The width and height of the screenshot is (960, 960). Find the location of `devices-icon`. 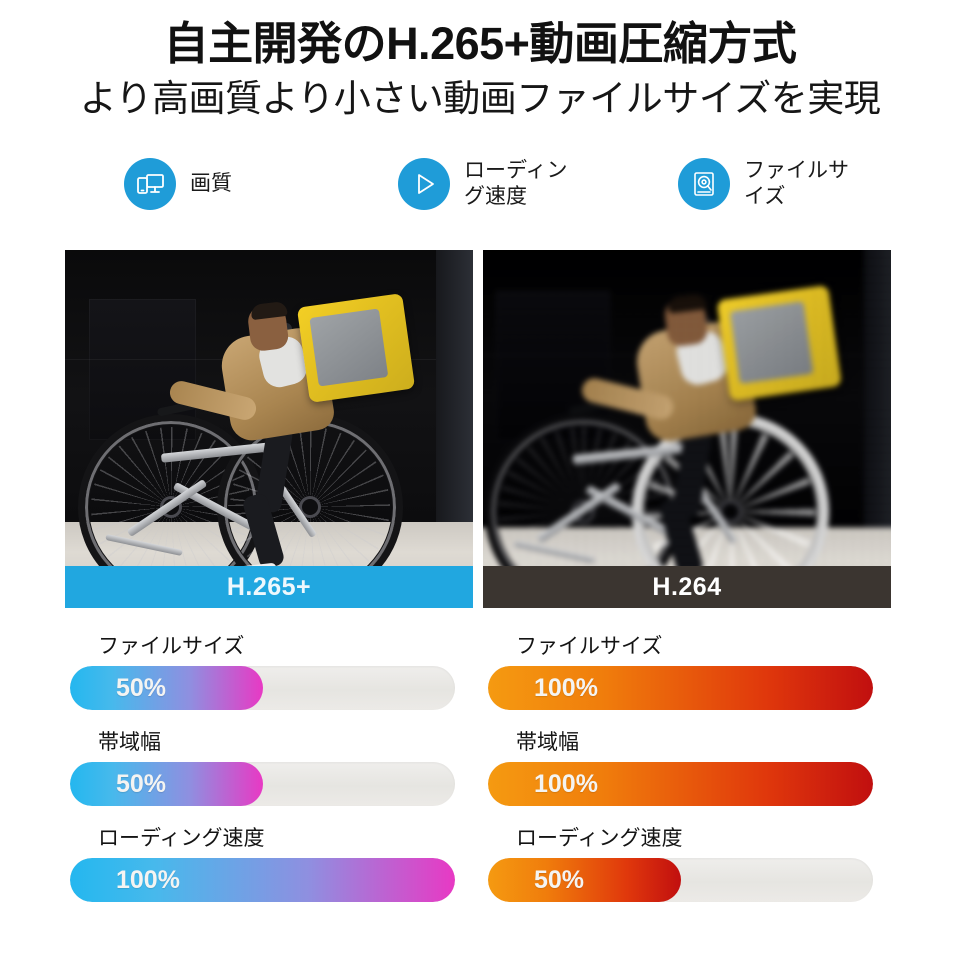

devices-icon is located at coordinates (150, 184).